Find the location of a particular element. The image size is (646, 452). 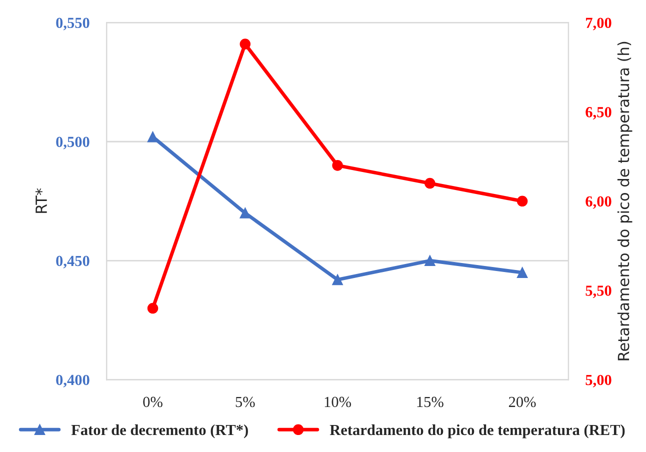

y2-axis-title: Retardamento do pico de temperatura (h) is located at coordinates (624, 201).